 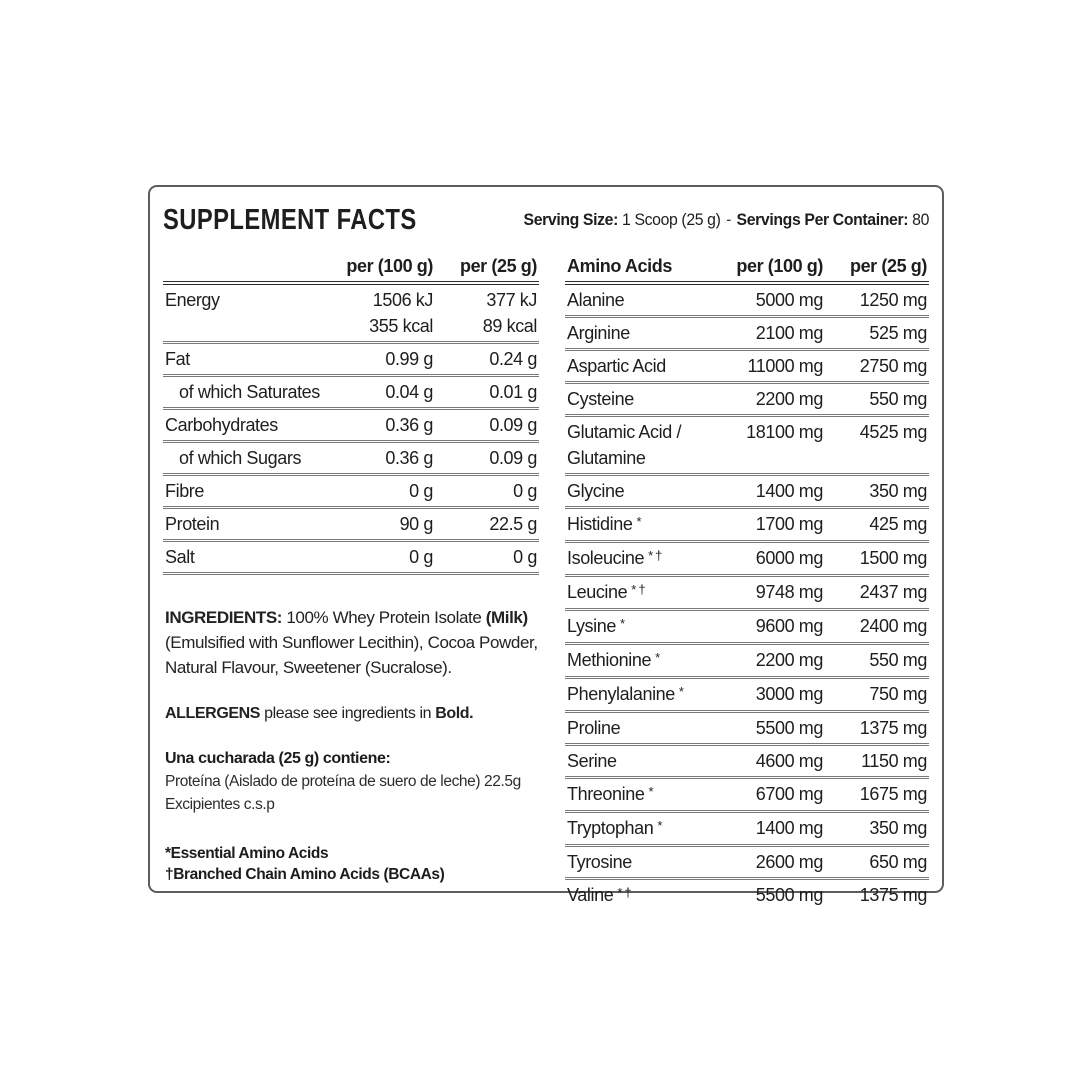 I want to click on table-row: Valine *† 5500 mg 1375 mg, so click(x=747, y=895).